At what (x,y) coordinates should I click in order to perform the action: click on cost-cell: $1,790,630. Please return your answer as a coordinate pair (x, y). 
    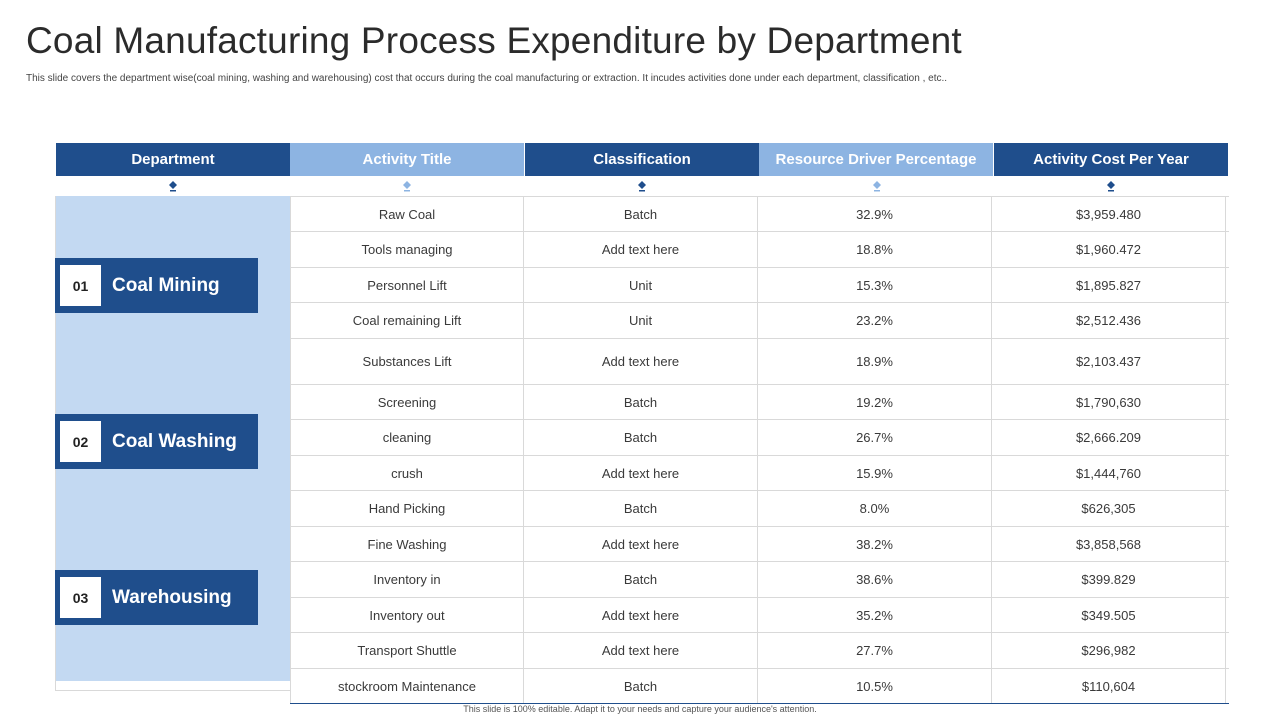
    Looking at the image, I should click on (1109, 402).